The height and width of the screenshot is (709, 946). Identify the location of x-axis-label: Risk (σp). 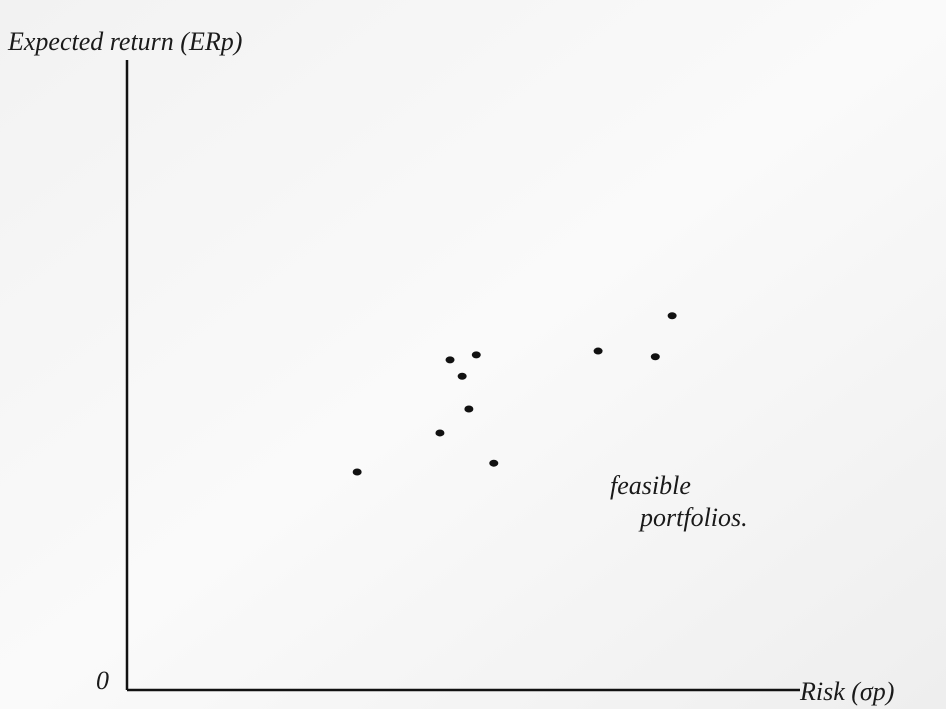
(846, 691).